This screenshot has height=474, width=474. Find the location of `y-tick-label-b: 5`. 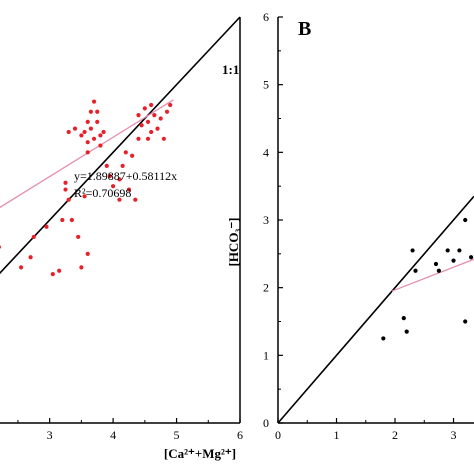

y-tick-label-b: 5 is located at coordinates (266, 85).